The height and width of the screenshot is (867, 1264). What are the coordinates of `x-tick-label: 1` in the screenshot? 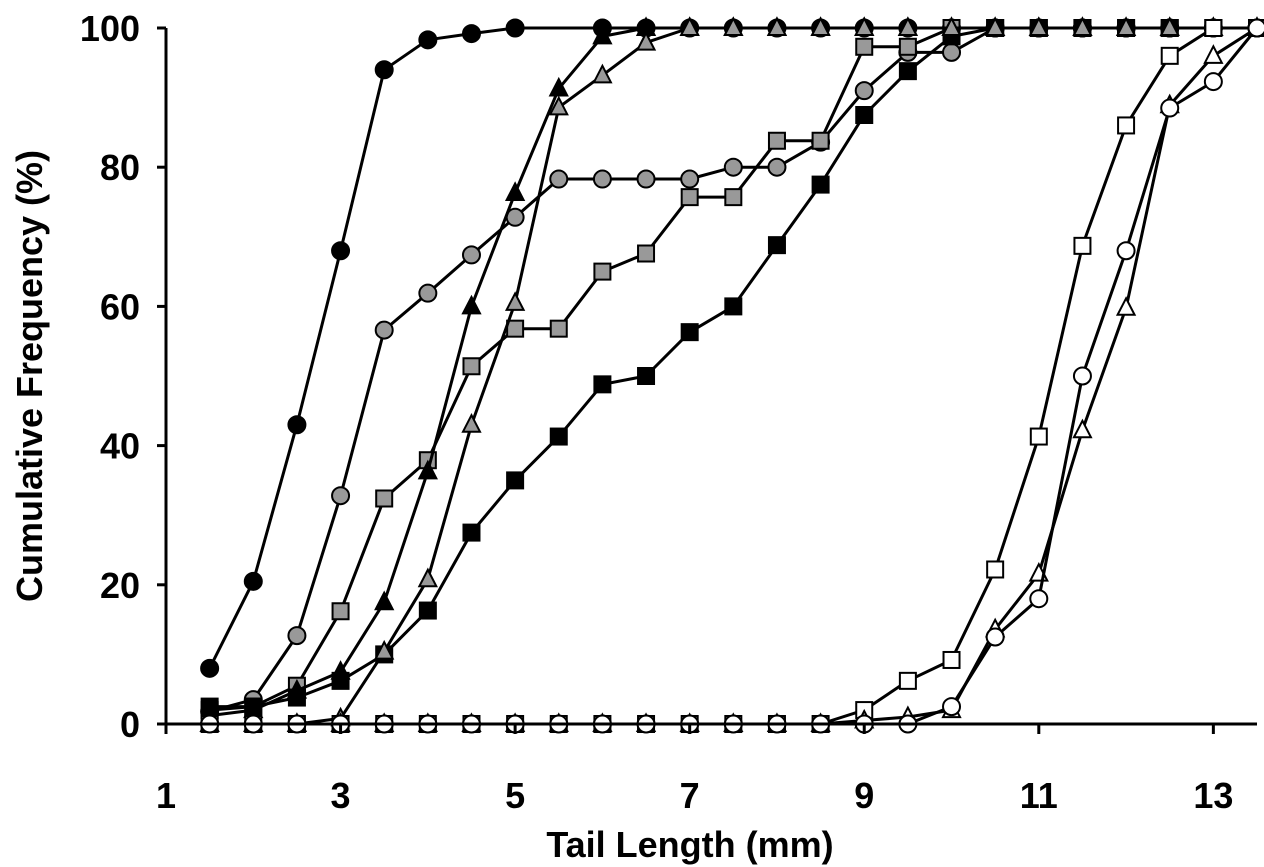 It's located at (166, 795).